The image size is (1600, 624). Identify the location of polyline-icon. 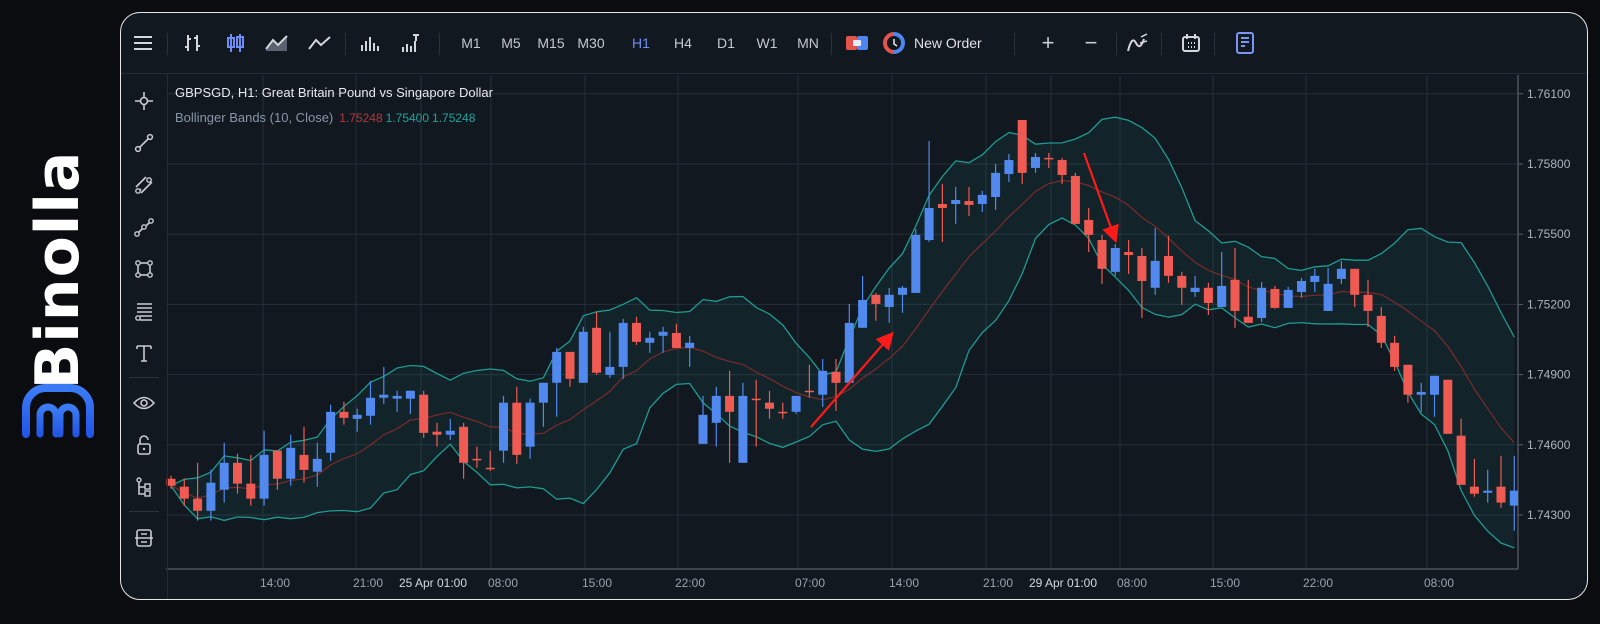
(144, 227).